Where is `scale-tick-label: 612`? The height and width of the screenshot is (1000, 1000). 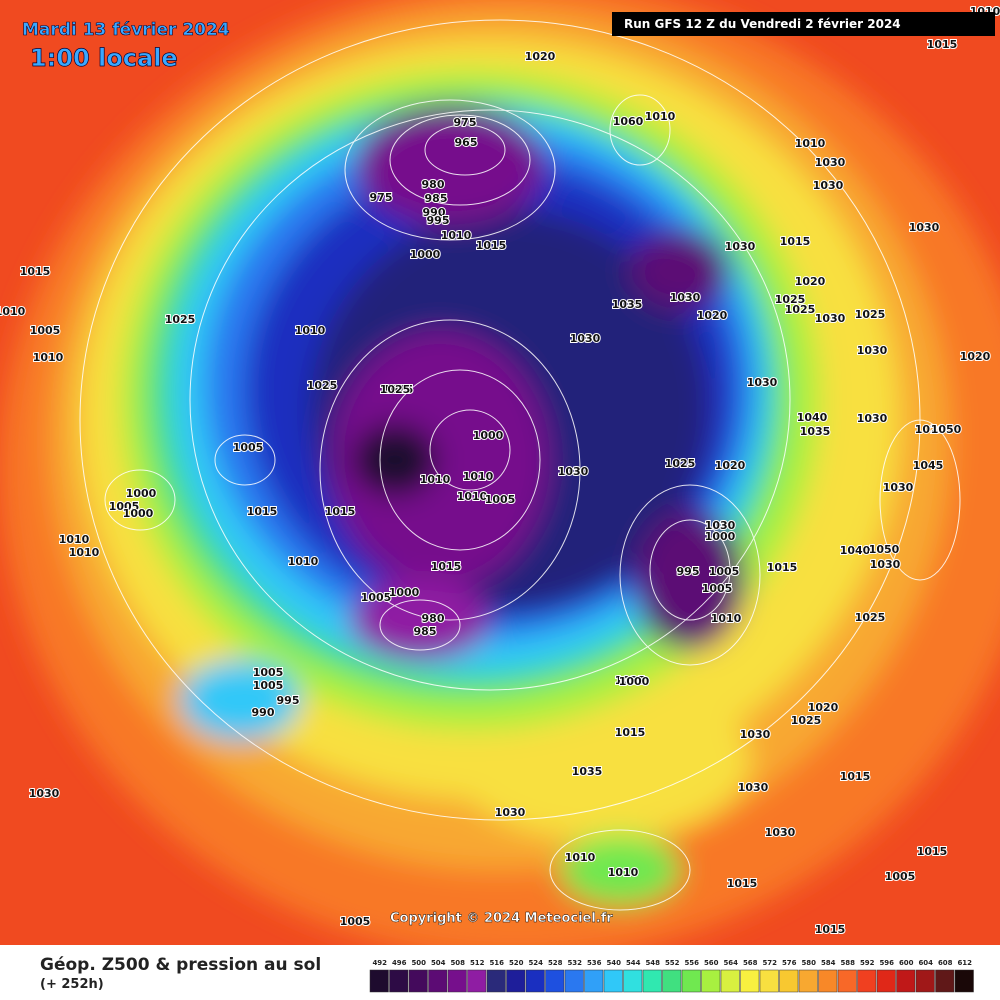 scale-tick-label: 612 is located at coordinates (964, 963).